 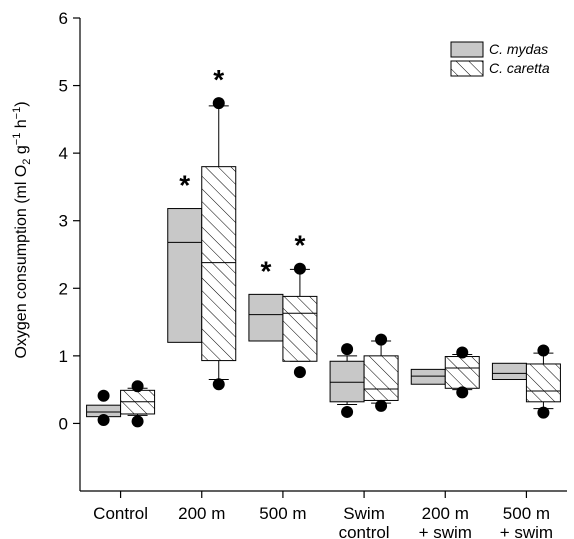 I want to click on y-tick-label: 6, so click(x=63, y=18).